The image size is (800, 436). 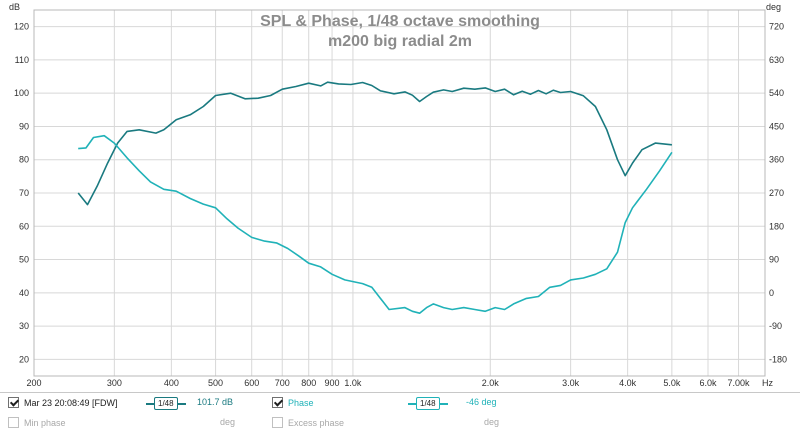 I want to click on right-tick-label: 180, so click(x=776, y=226).